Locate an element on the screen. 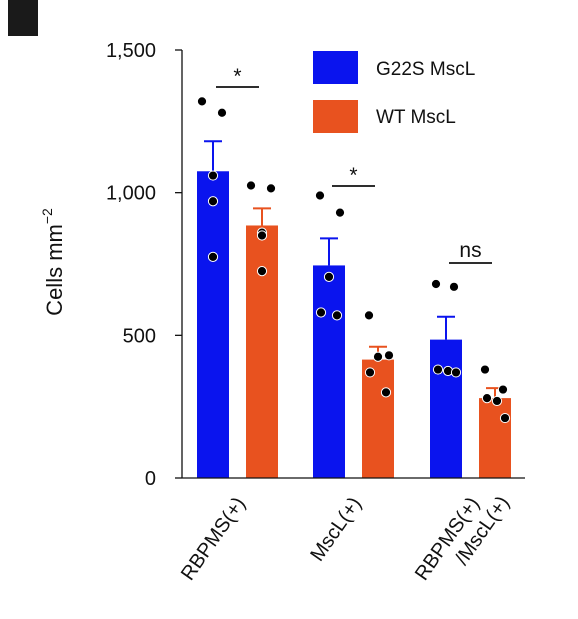  legend-swatch-g22s is located at coordinates (335, 67).